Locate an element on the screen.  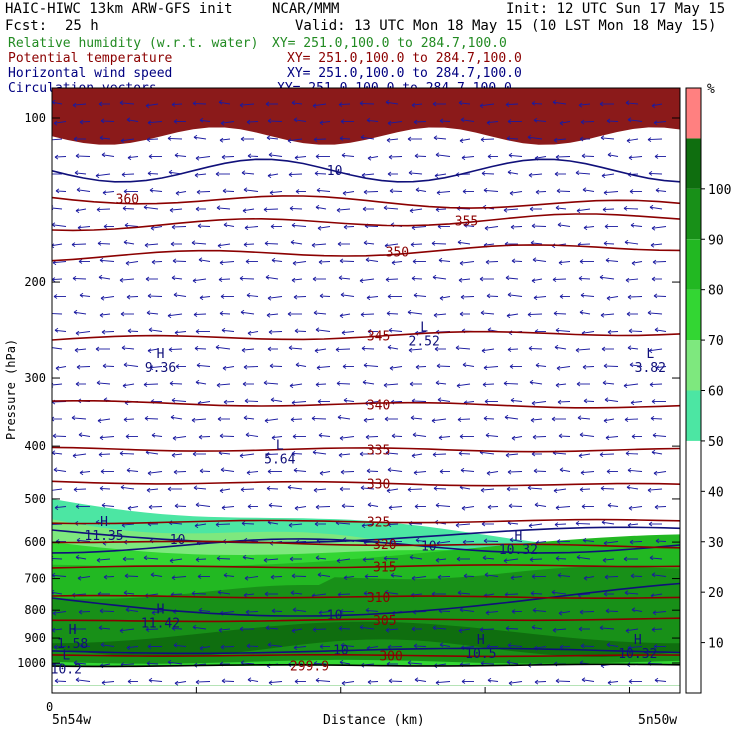
x-axis-left-label: 5n54w is located at coordinates (71, 720).